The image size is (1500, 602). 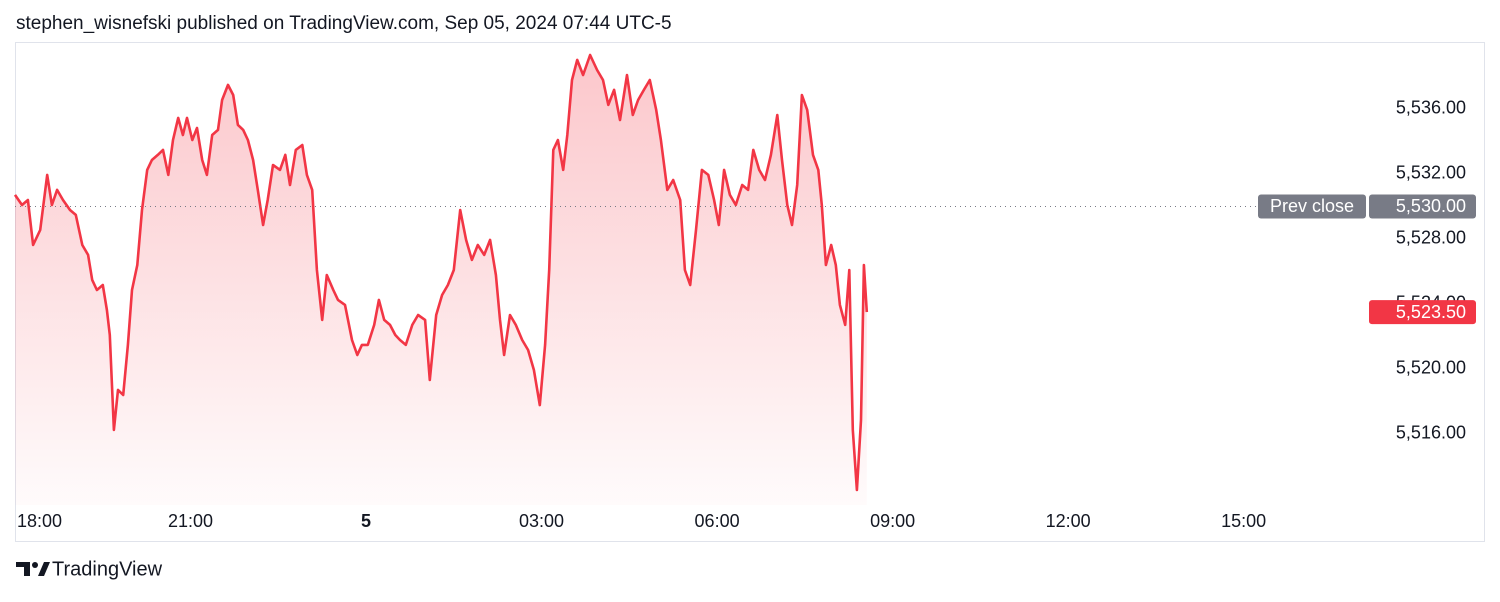 I want to click on x-tick-label: 15:00, so click(x=1243, y=521).